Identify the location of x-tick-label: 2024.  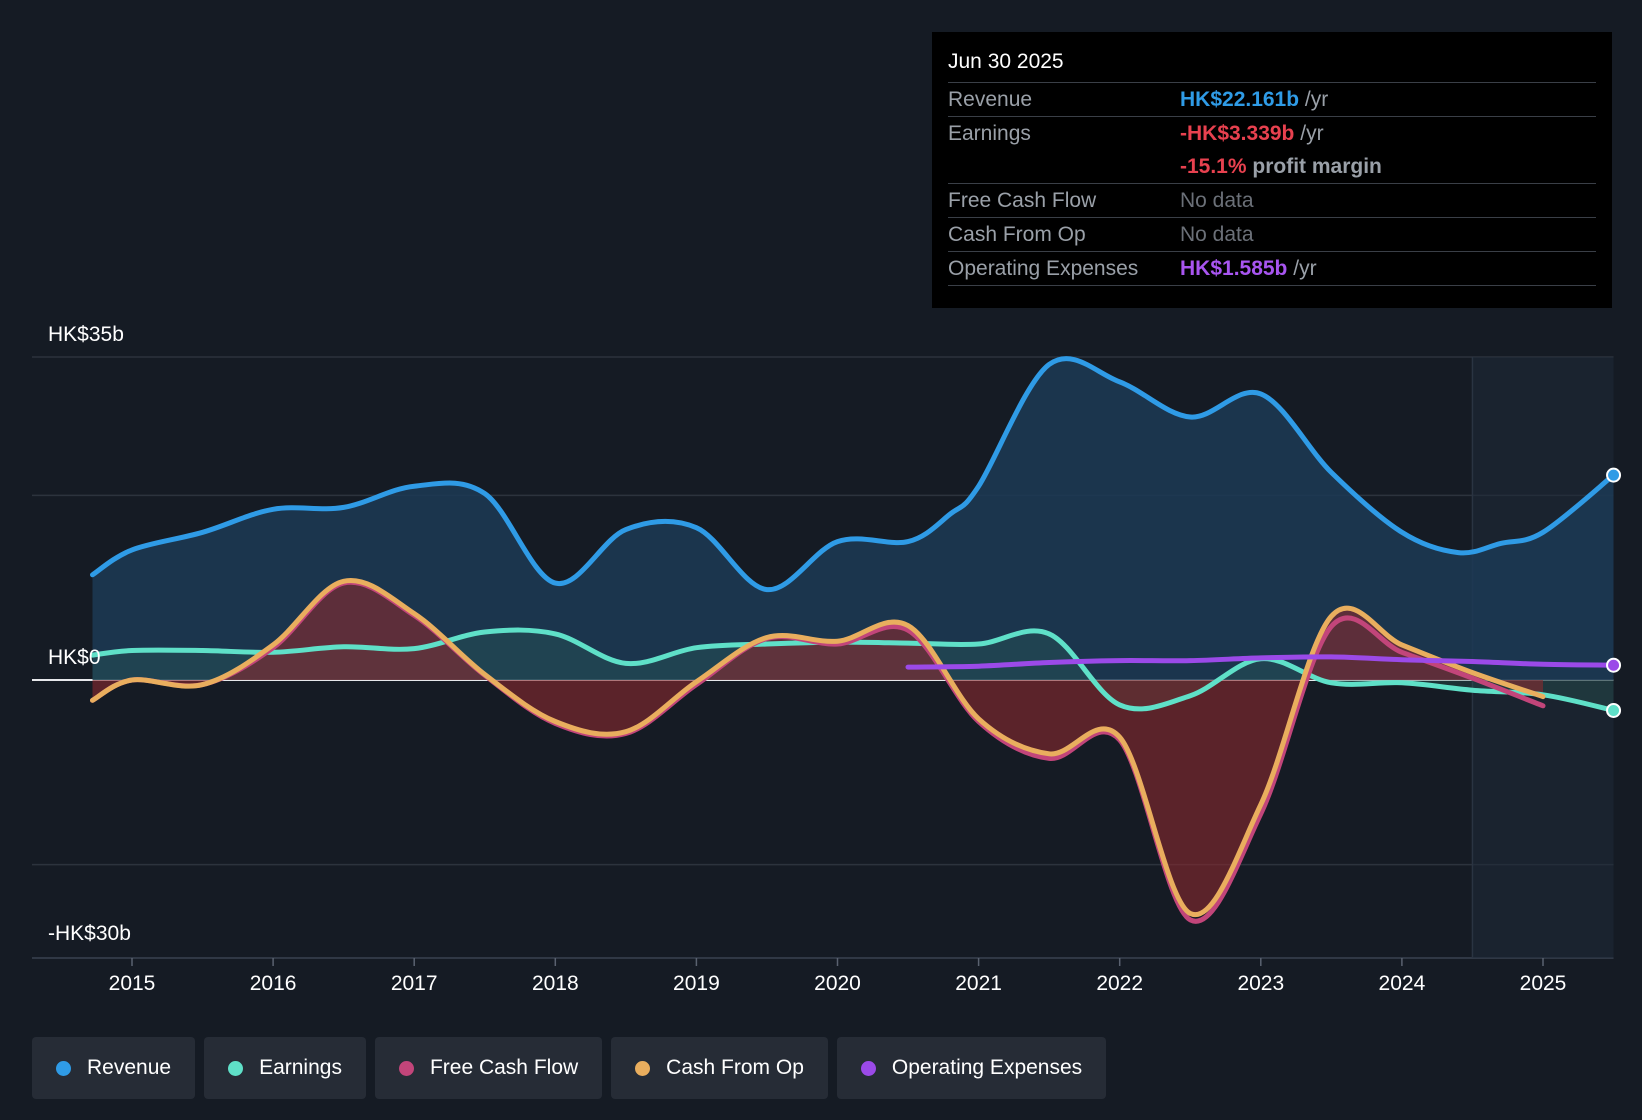
(1402, 983).